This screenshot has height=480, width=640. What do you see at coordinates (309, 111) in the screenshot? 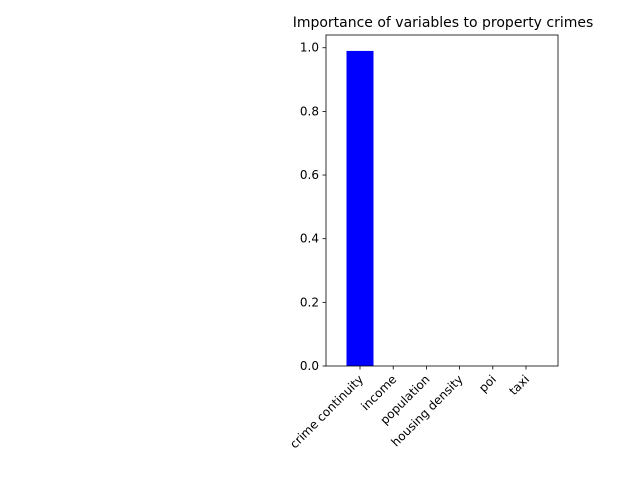
I see `y-tick-label: 0.8` at bounding box center [309, 111].